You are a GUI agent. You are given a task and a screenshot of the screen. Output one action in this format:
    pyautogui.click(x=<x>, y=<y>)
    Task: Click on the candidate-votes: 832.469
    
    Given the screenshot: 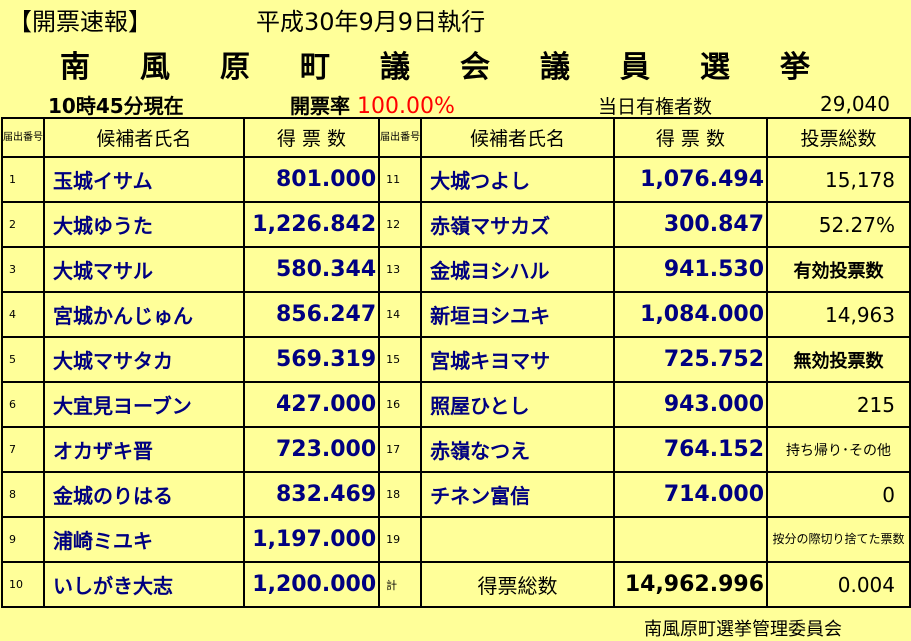 What is the action you would take?
    pyautogui.click(x=311, y=494)
    